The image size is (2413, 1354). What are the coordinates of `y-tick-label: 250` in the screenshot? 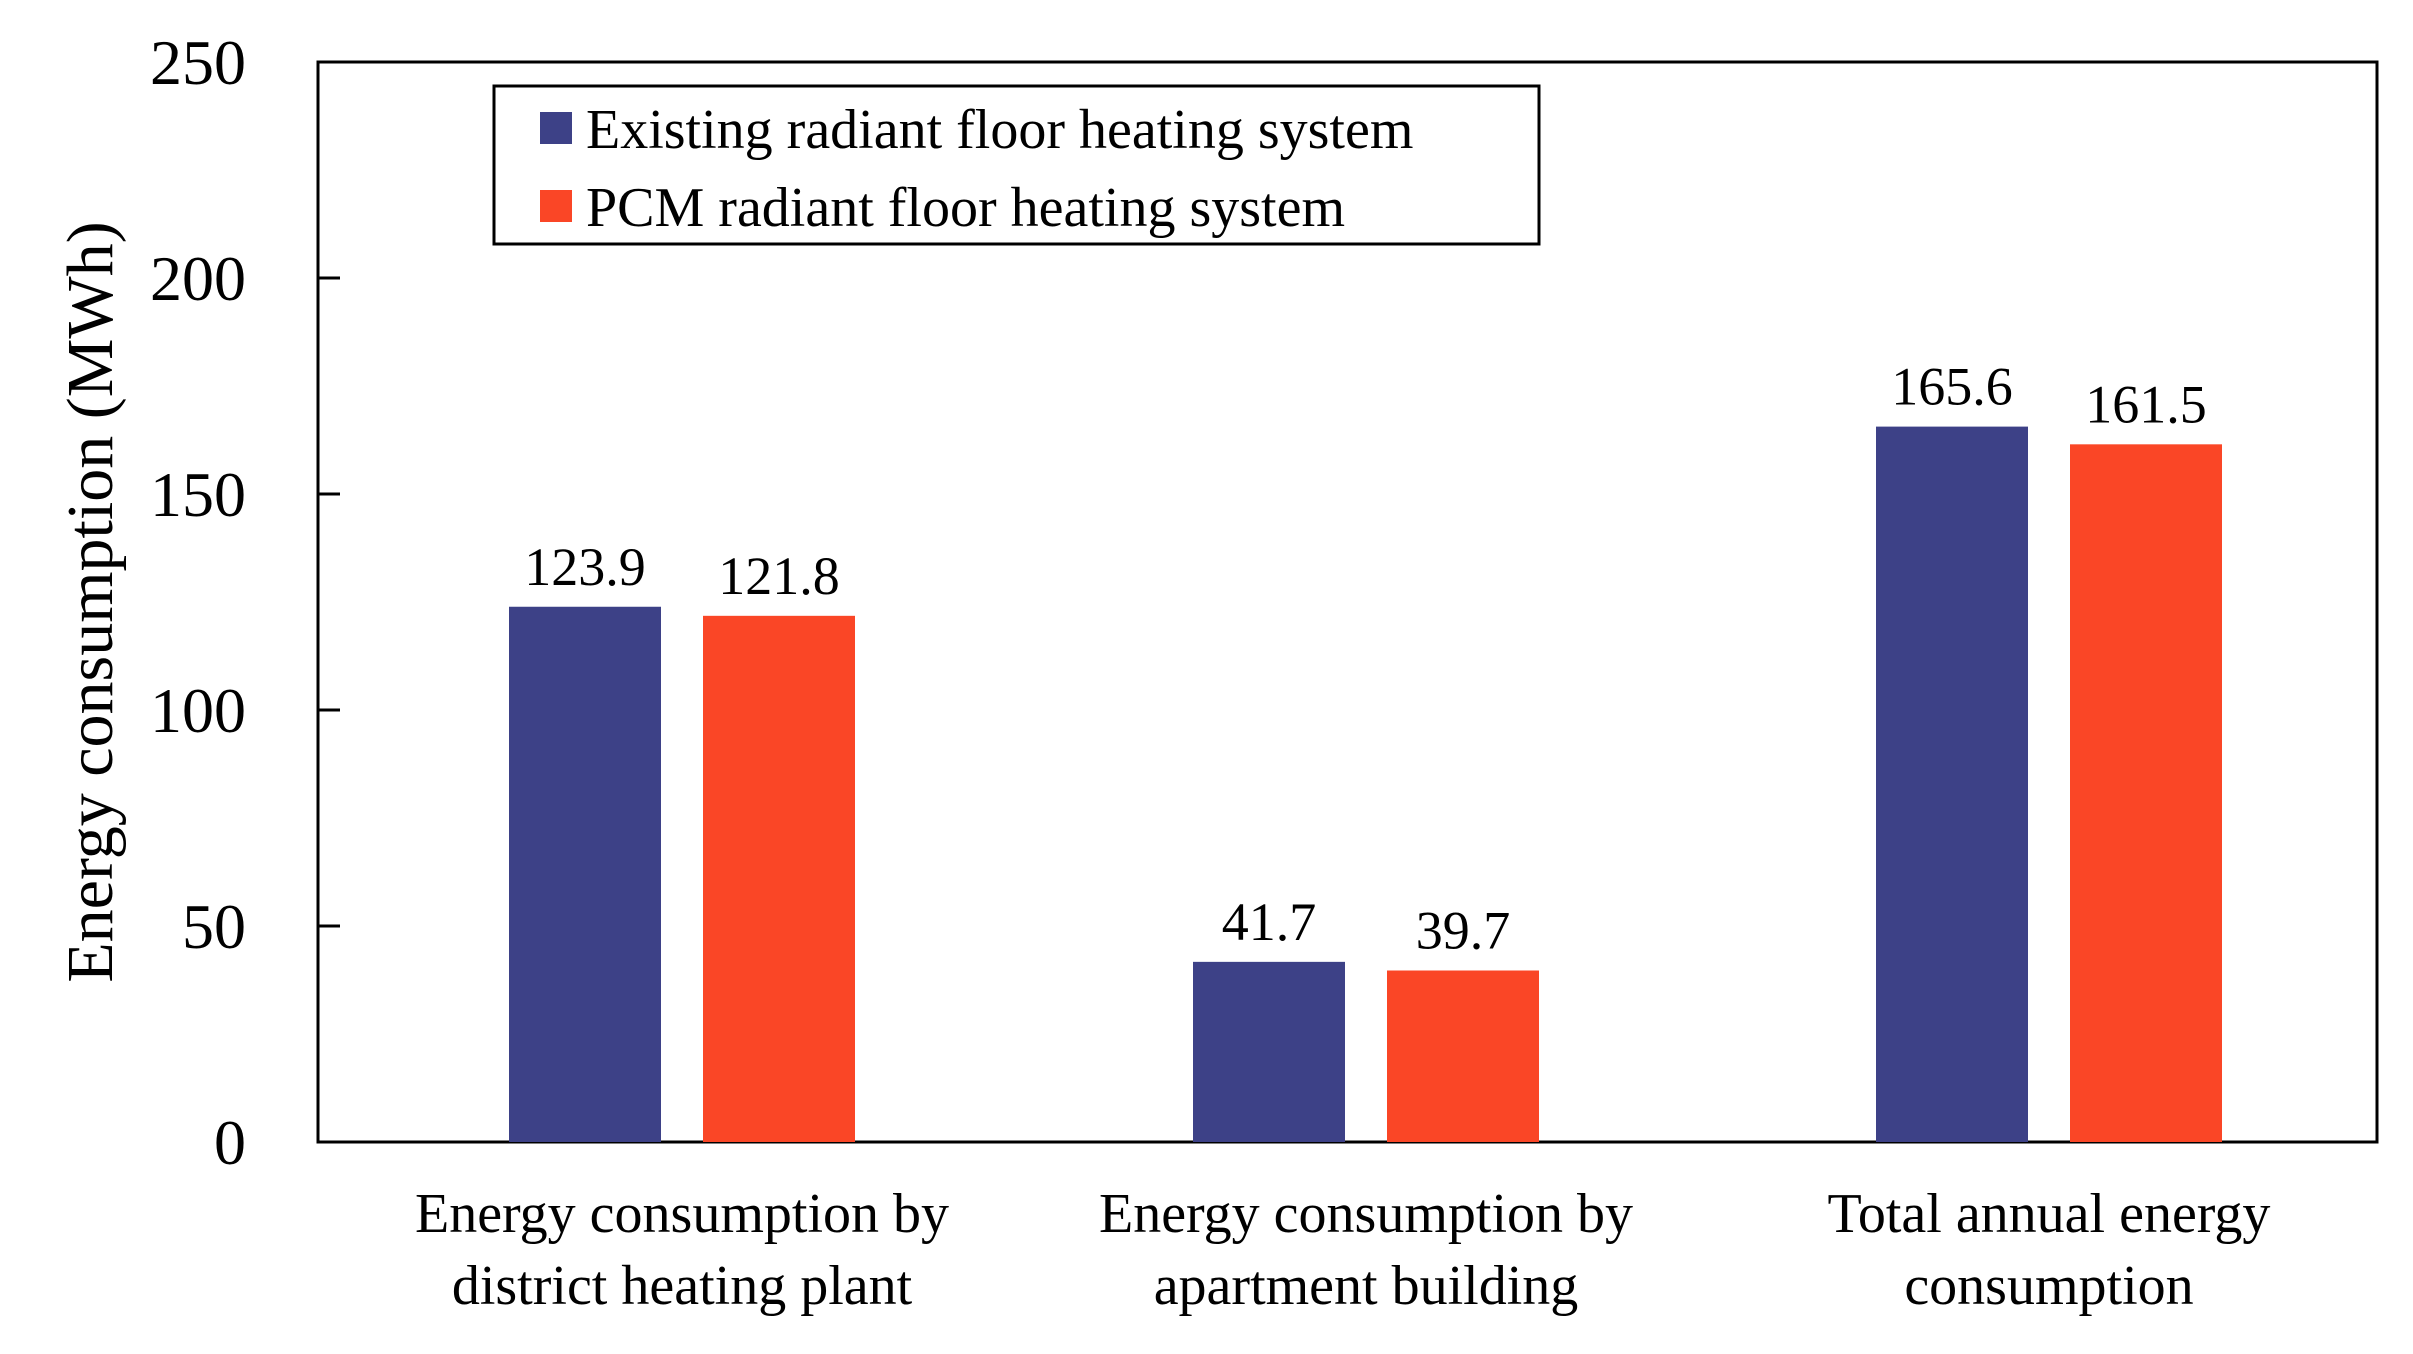 It's located at (198, 62).